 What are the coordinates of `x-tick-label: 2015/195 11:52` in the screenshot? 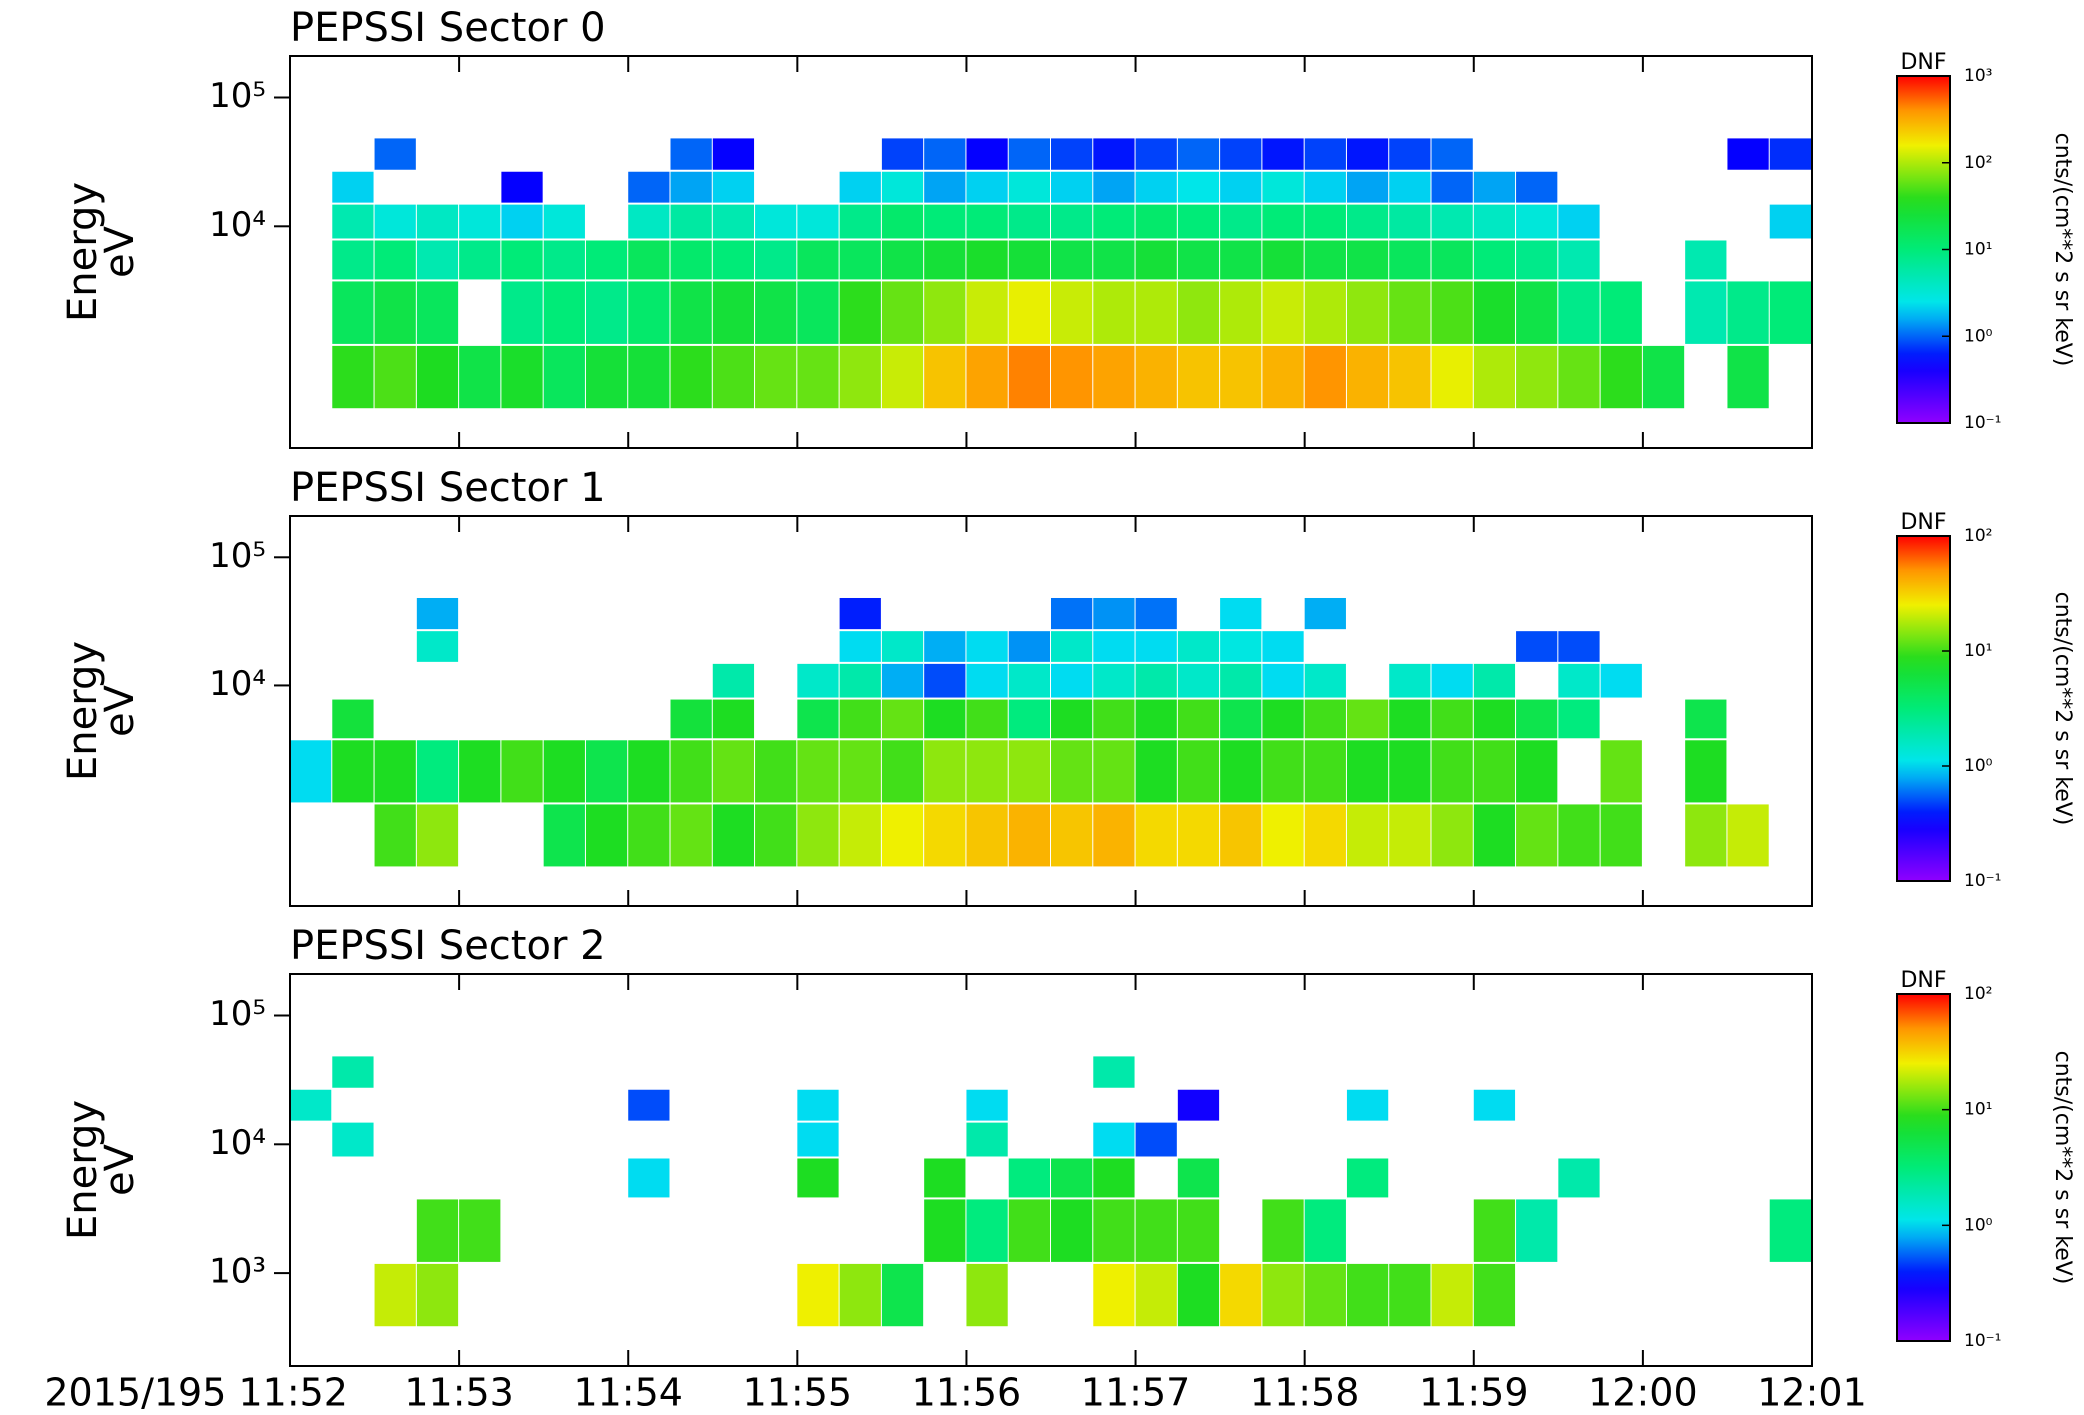 It's located at (196, 1393).